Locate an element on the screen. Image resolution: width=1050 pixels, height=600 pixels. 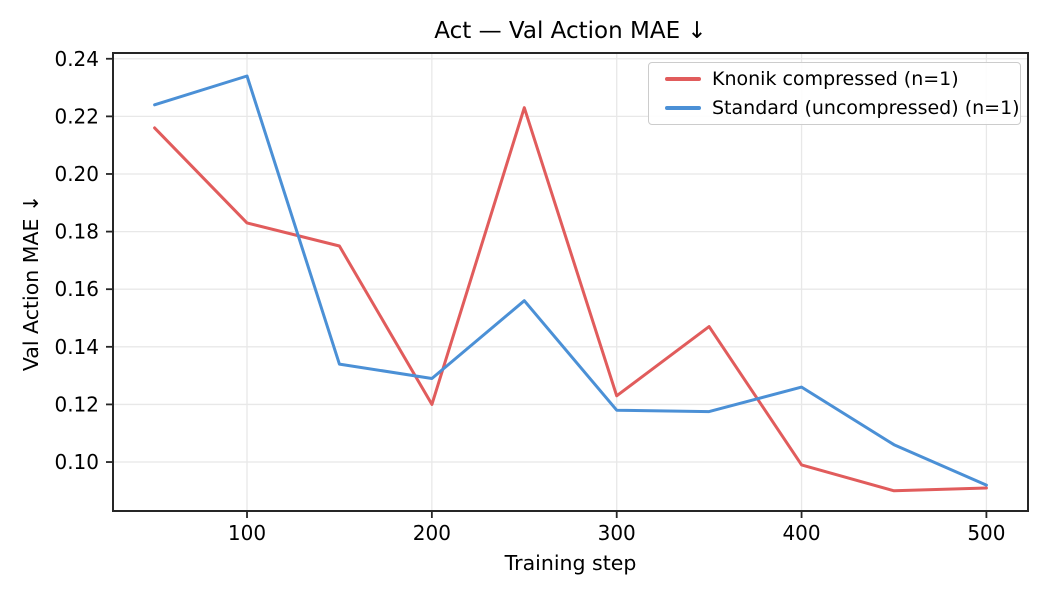
x-tick-label: 400 is located at coordinates (801, 533).